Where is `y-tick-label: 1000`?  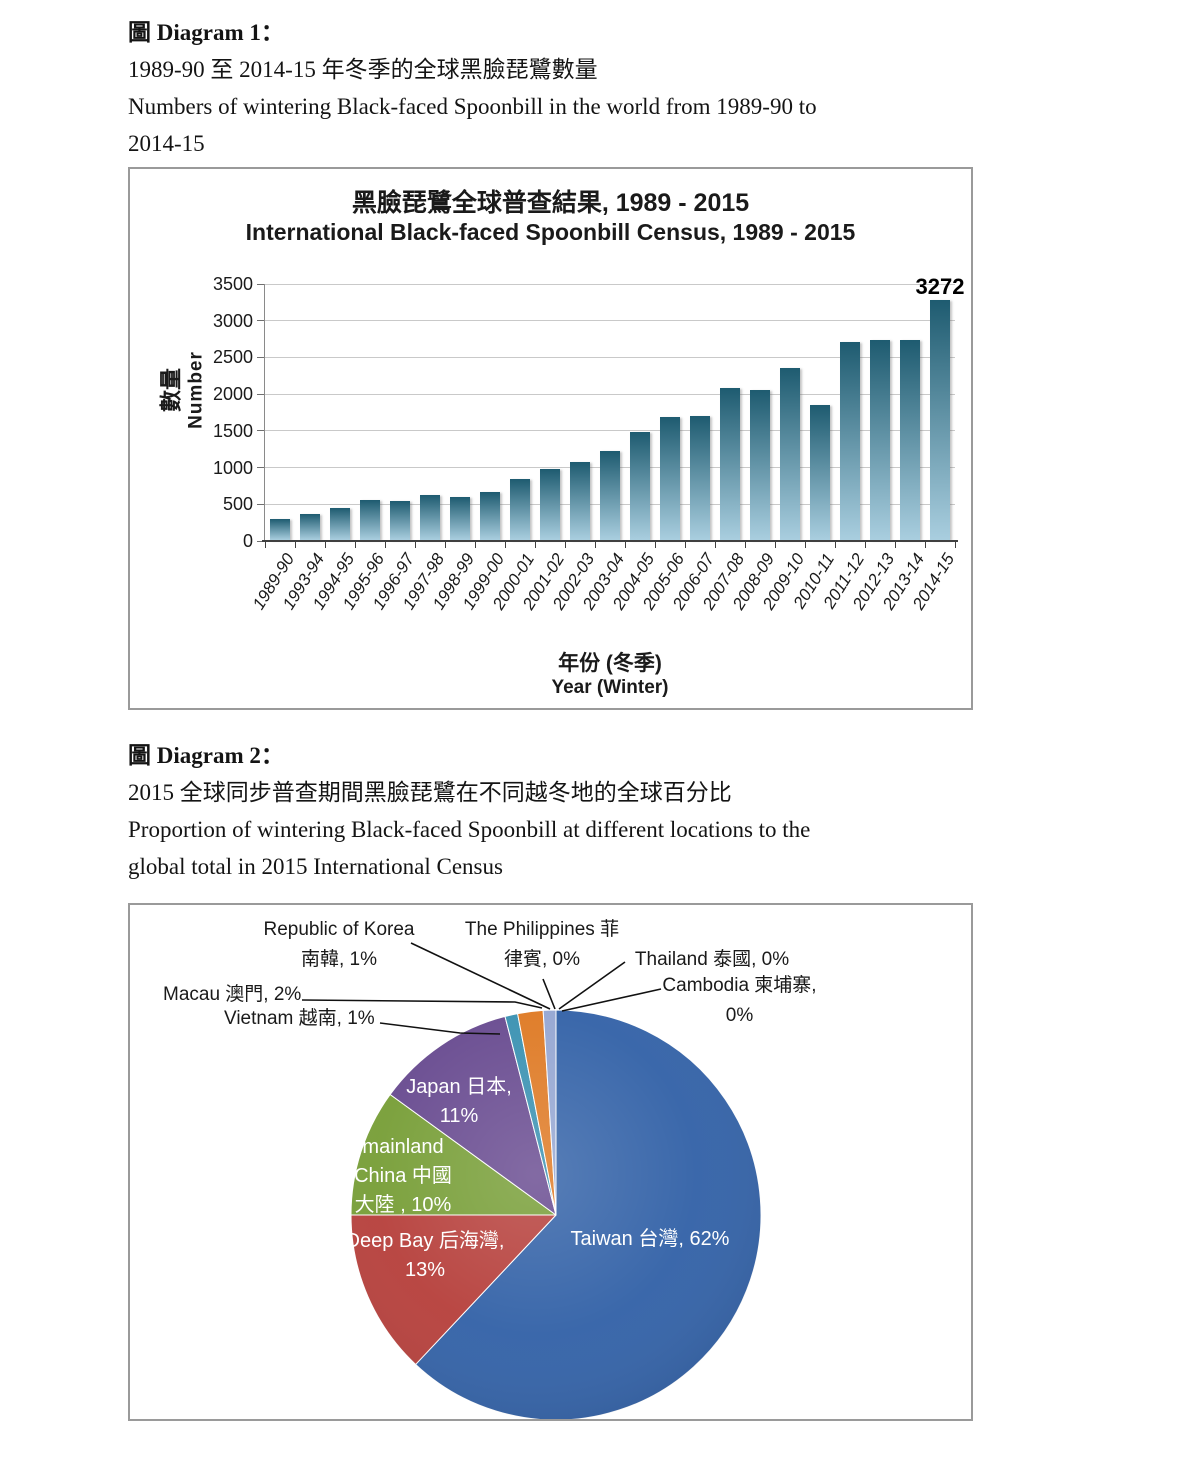
y-tick-label: 1000 is located at coordinates (232, 467).